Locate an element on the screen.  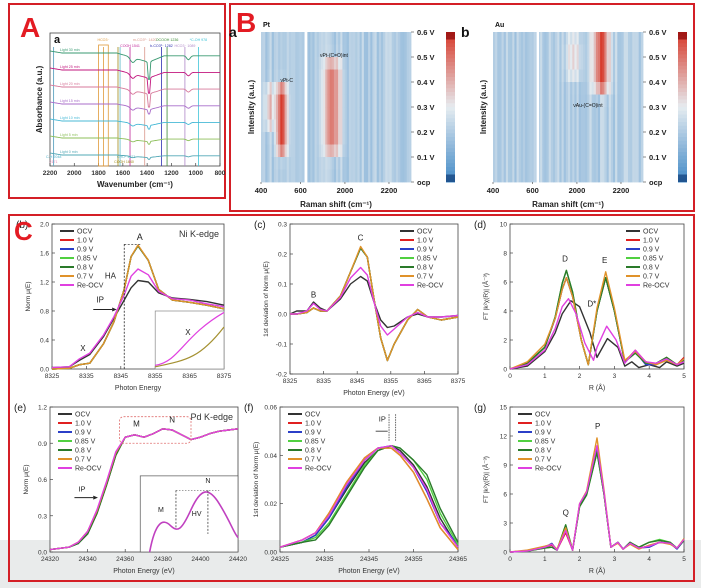
y-tick-label: 0.0 is located at coordinates (282, 315).